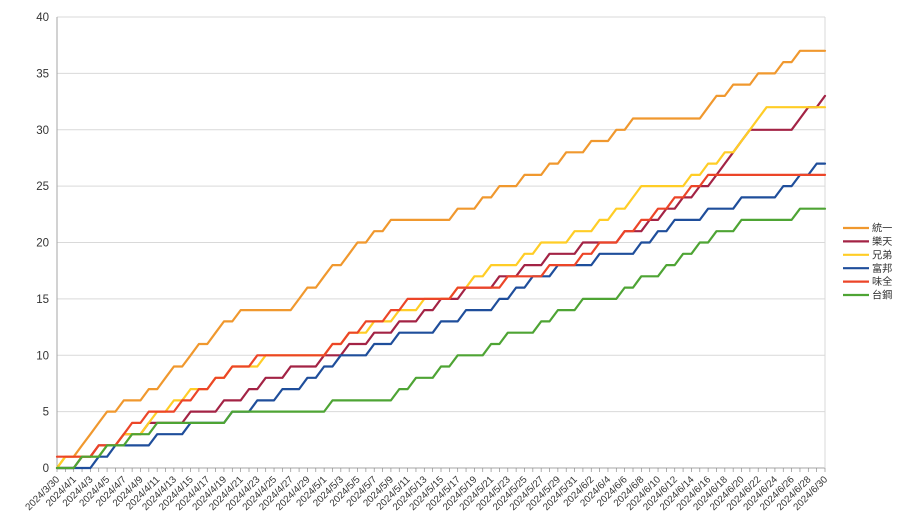 The width and height of the screenshot is (900, 530). Describe the element at coordinates (46, 413) in the screenshot. I see `y-tick-label: 5` at that location.